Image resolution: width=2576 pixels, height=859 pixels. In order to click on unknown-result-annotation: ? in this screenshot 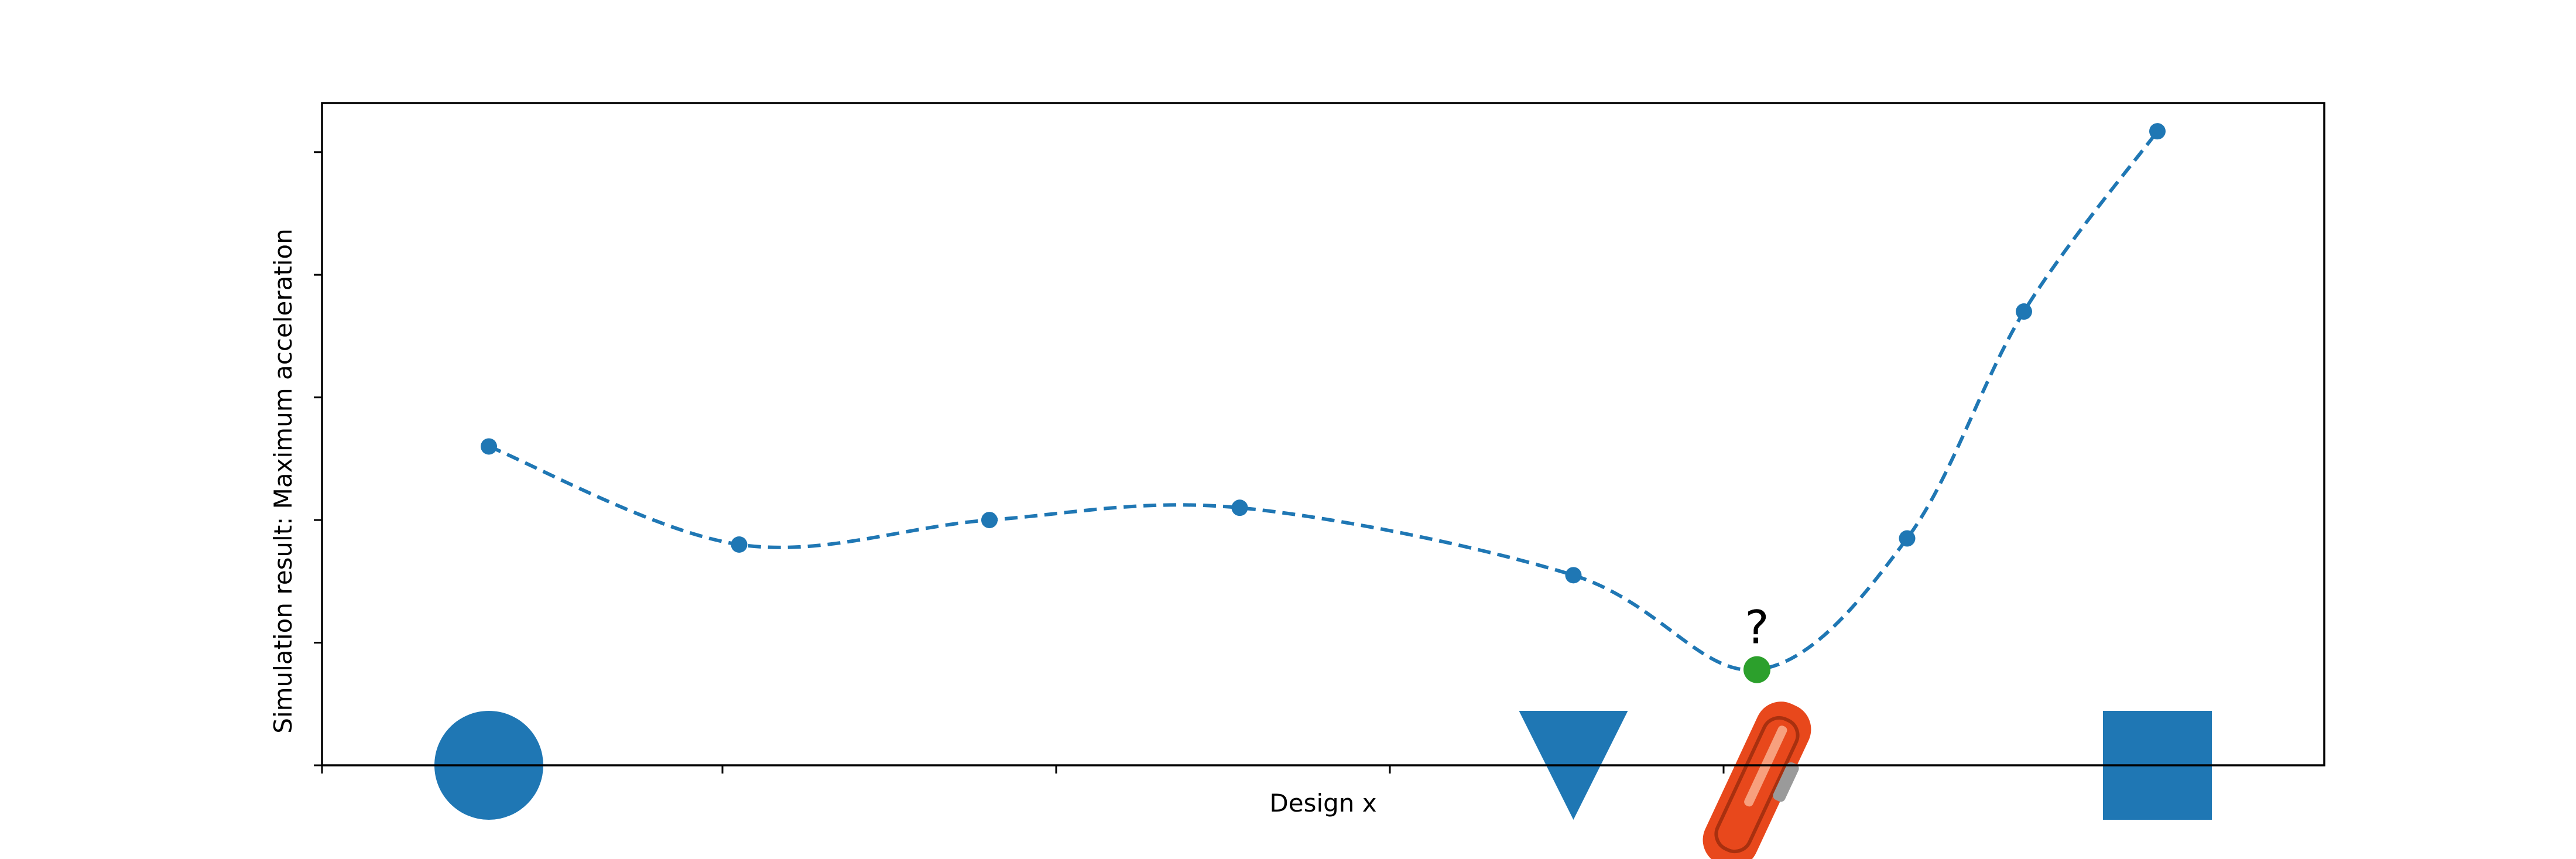, I will do `click(1757, 628)`.